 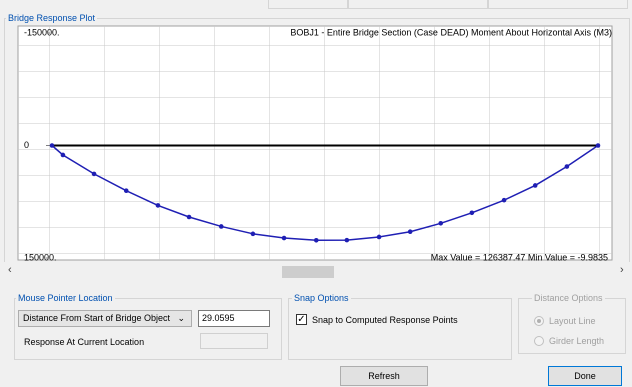 What do you see at coordinates (585, 376) in the screenshot?
I see `done-button: Done` at bounding box center [585, 376].